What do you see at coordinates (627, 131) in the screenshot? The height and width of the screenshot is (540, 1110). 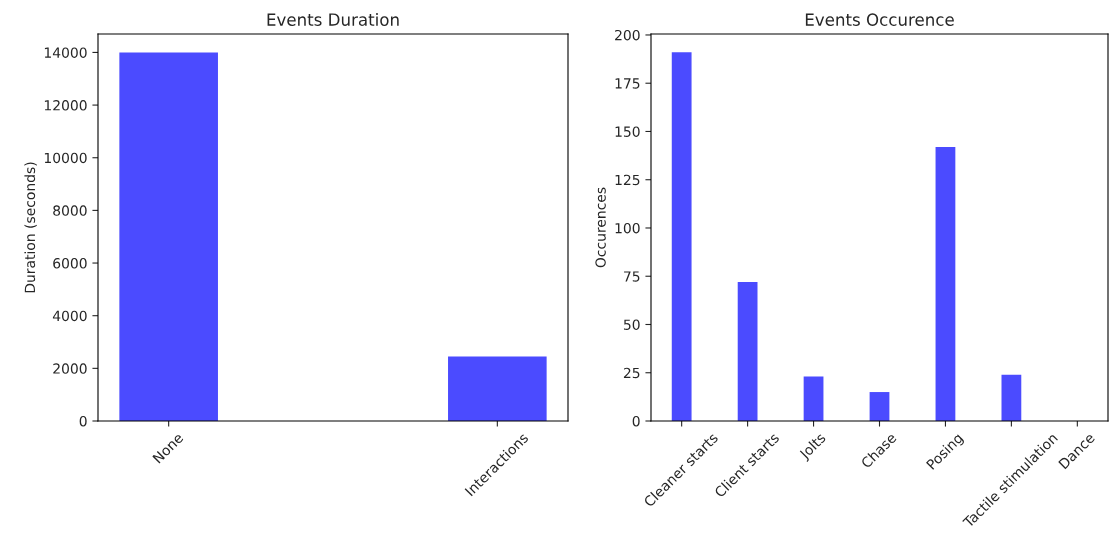 I see `y-tick-label: 150` at bounding box center [627, 131].